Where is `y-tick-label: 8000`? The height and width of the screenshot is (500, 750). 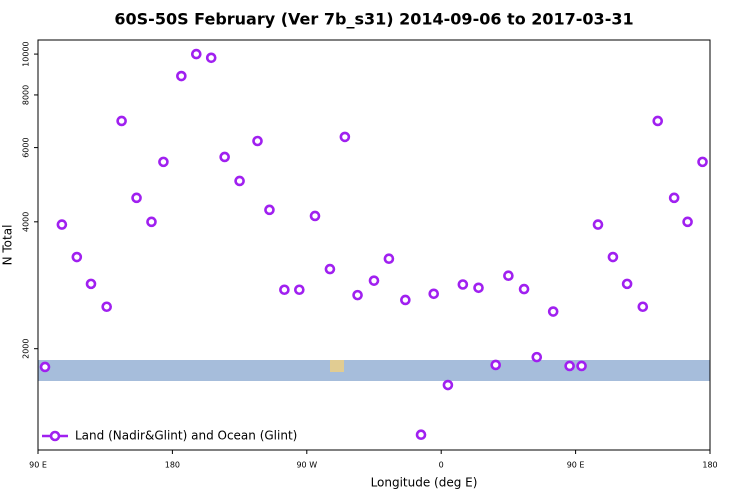
y-tick-label: 8000 is located at coordinates (26, 95).